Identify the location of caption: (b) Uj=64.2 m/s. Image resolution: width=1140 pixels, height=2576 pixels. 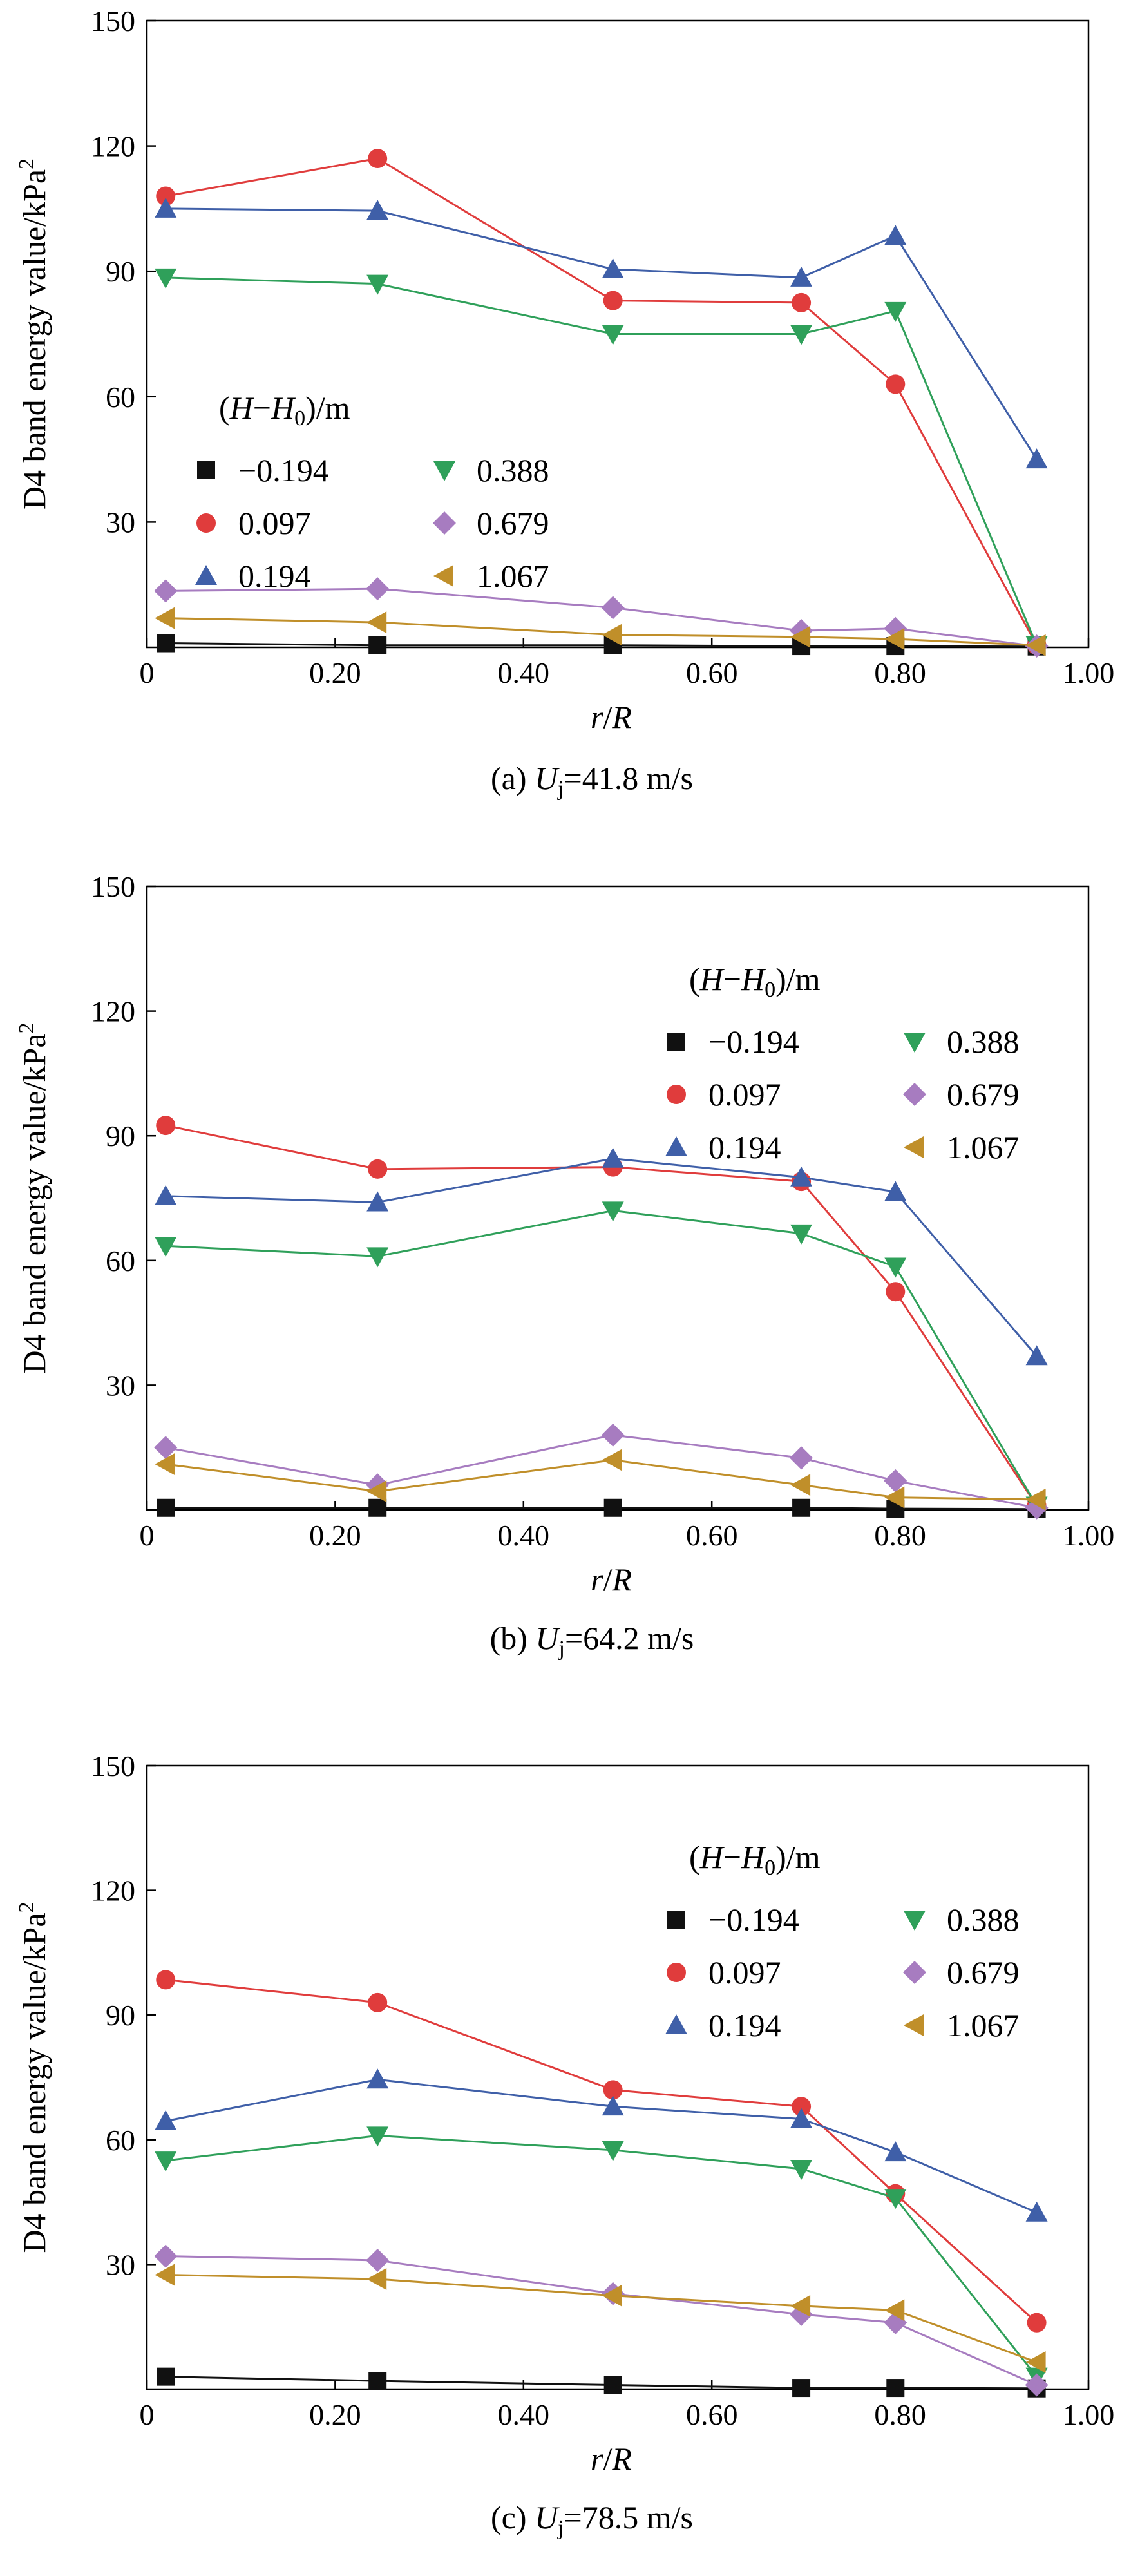
(592, 1640).